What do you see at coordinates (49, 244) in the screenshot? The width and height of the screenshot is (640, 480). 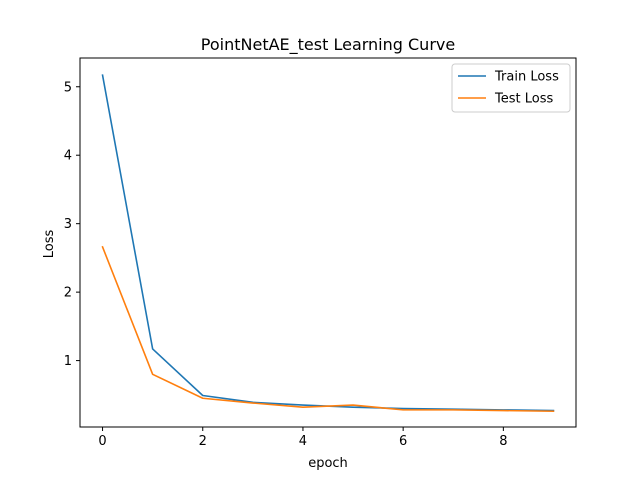 I see `y-axis-label: Loss` at bounding box center [49, 244].